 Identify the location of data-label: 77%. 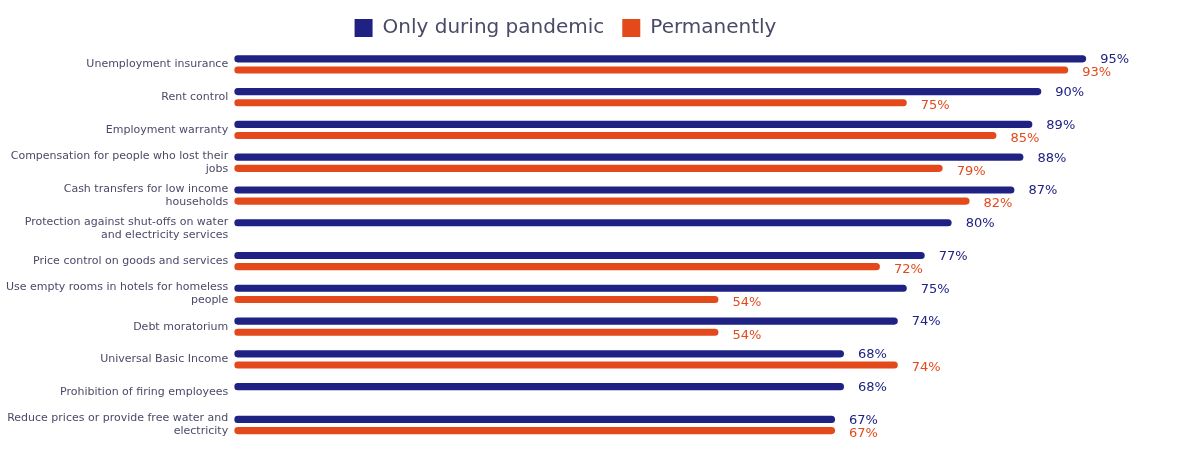
(953, 255).